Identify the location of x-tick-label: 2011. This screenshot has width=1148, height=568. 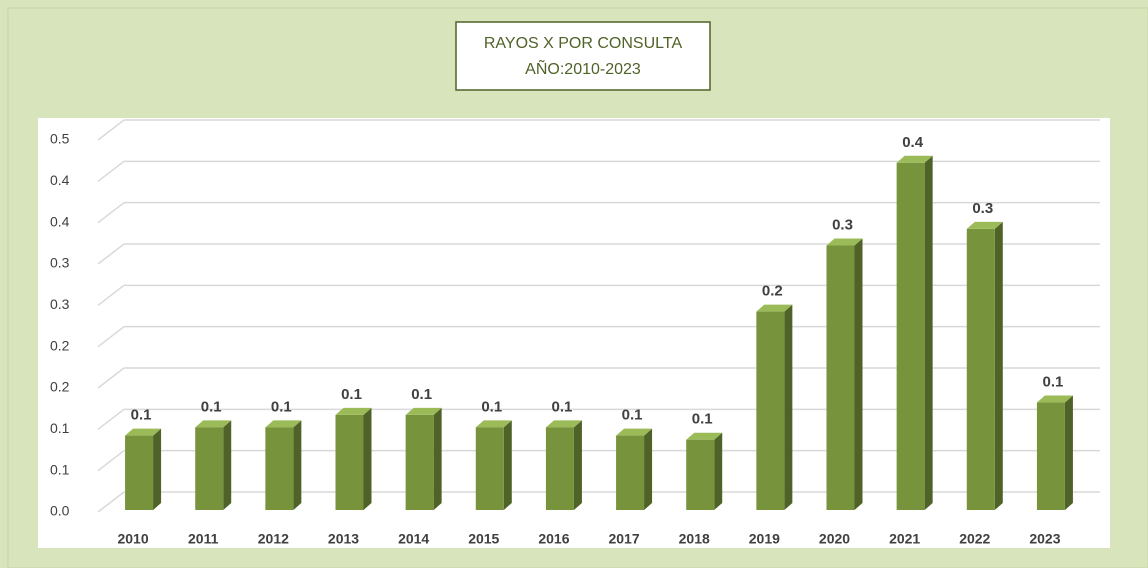
(203, 539).